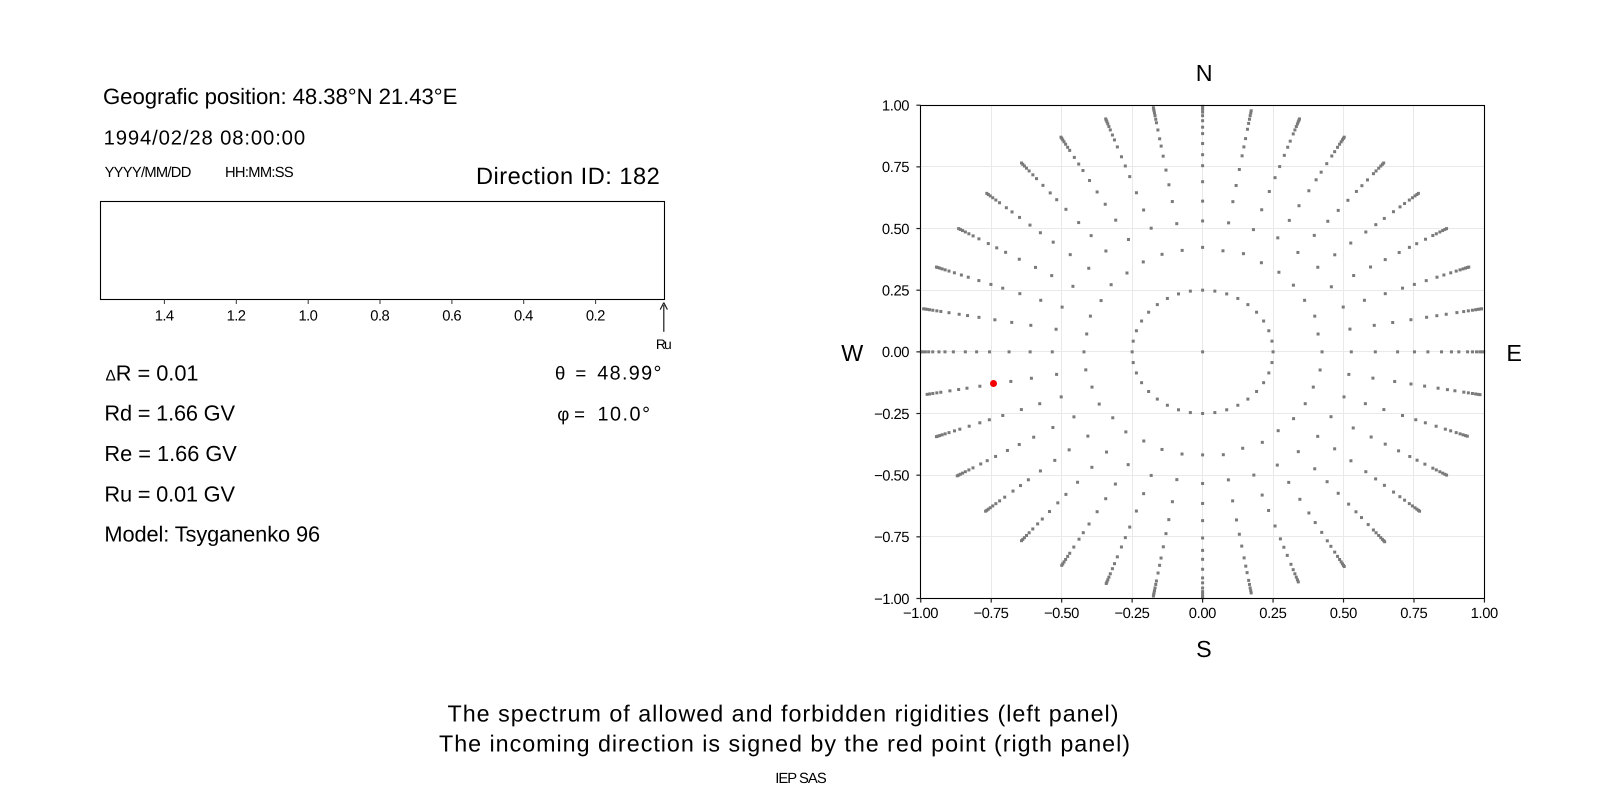  What do you see at coordinates (560, 373) in the screenshot?
I see `svg-text: θ` at bounding box center [560, 373].